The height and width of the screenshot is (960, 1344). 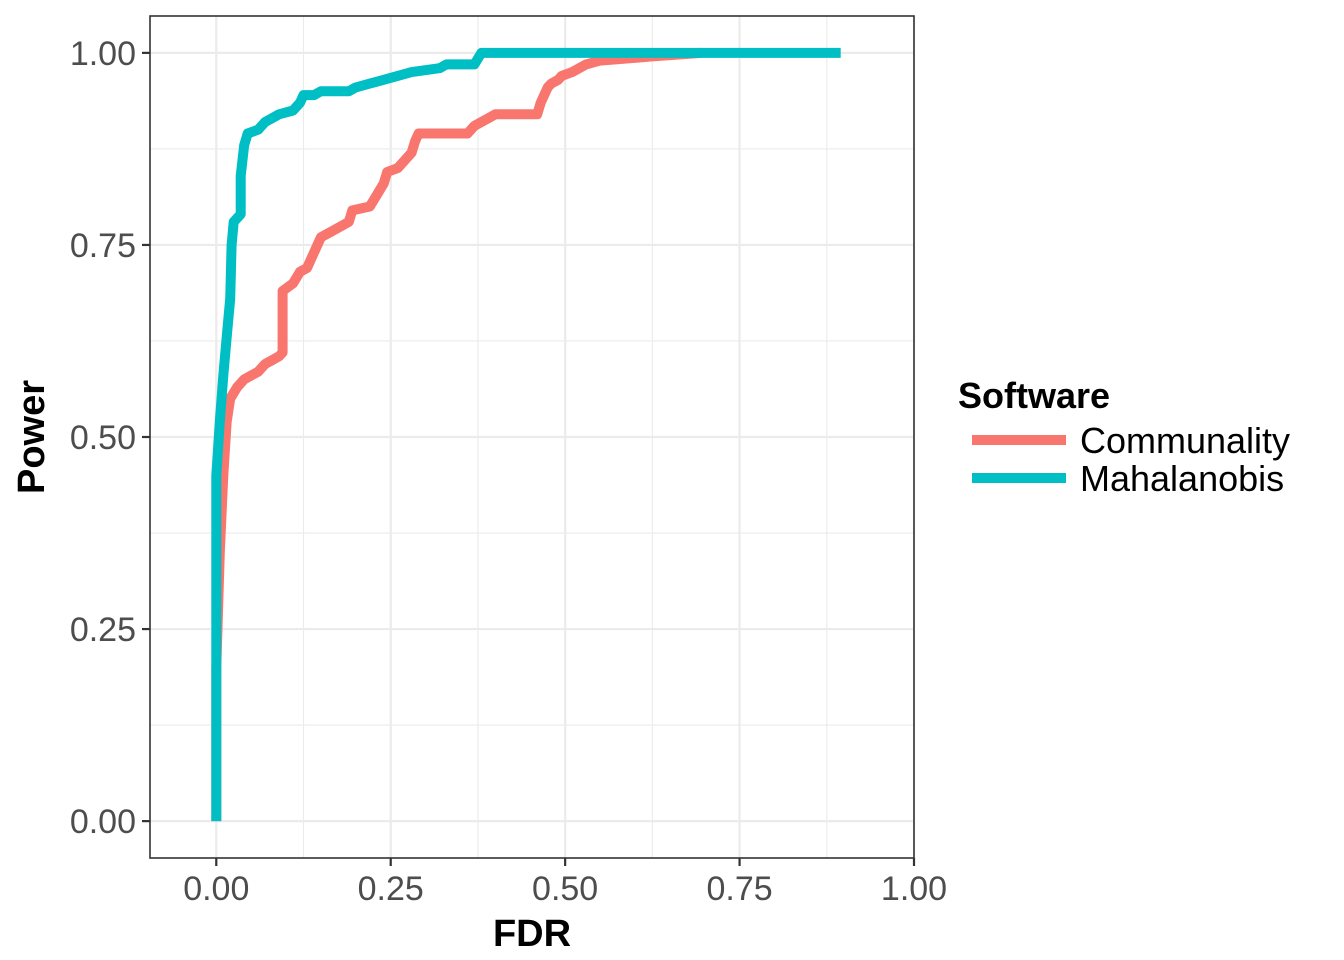 I want to click on y-tick-label: 0.75, so click(x=103, y=246).